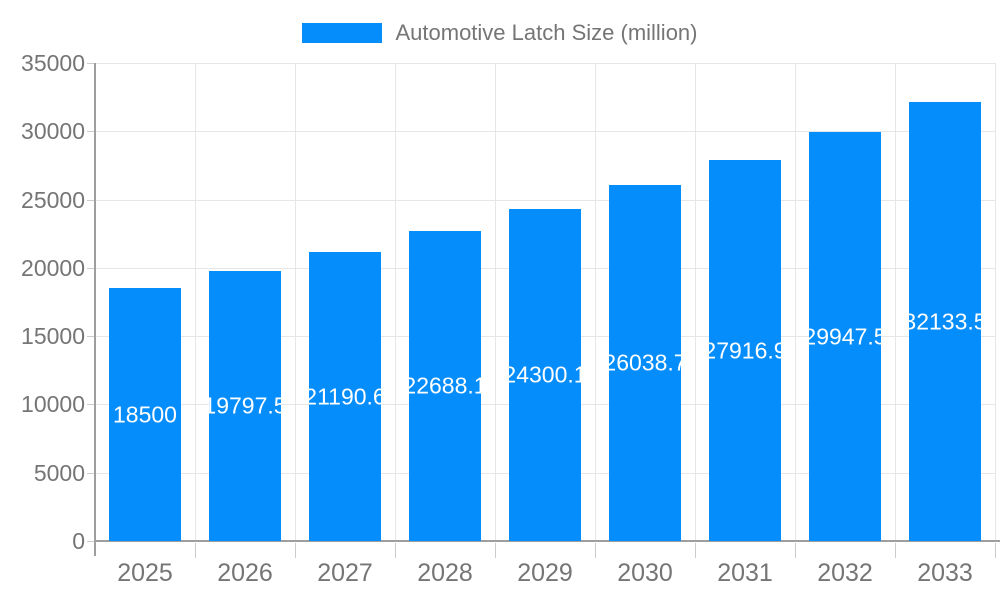 This screenshot has width=1000, height=600. What do you see at coordinates (645, 573) in the screenshot?
I see `x-tick-label: 2030` at bounding box center [645, 573].